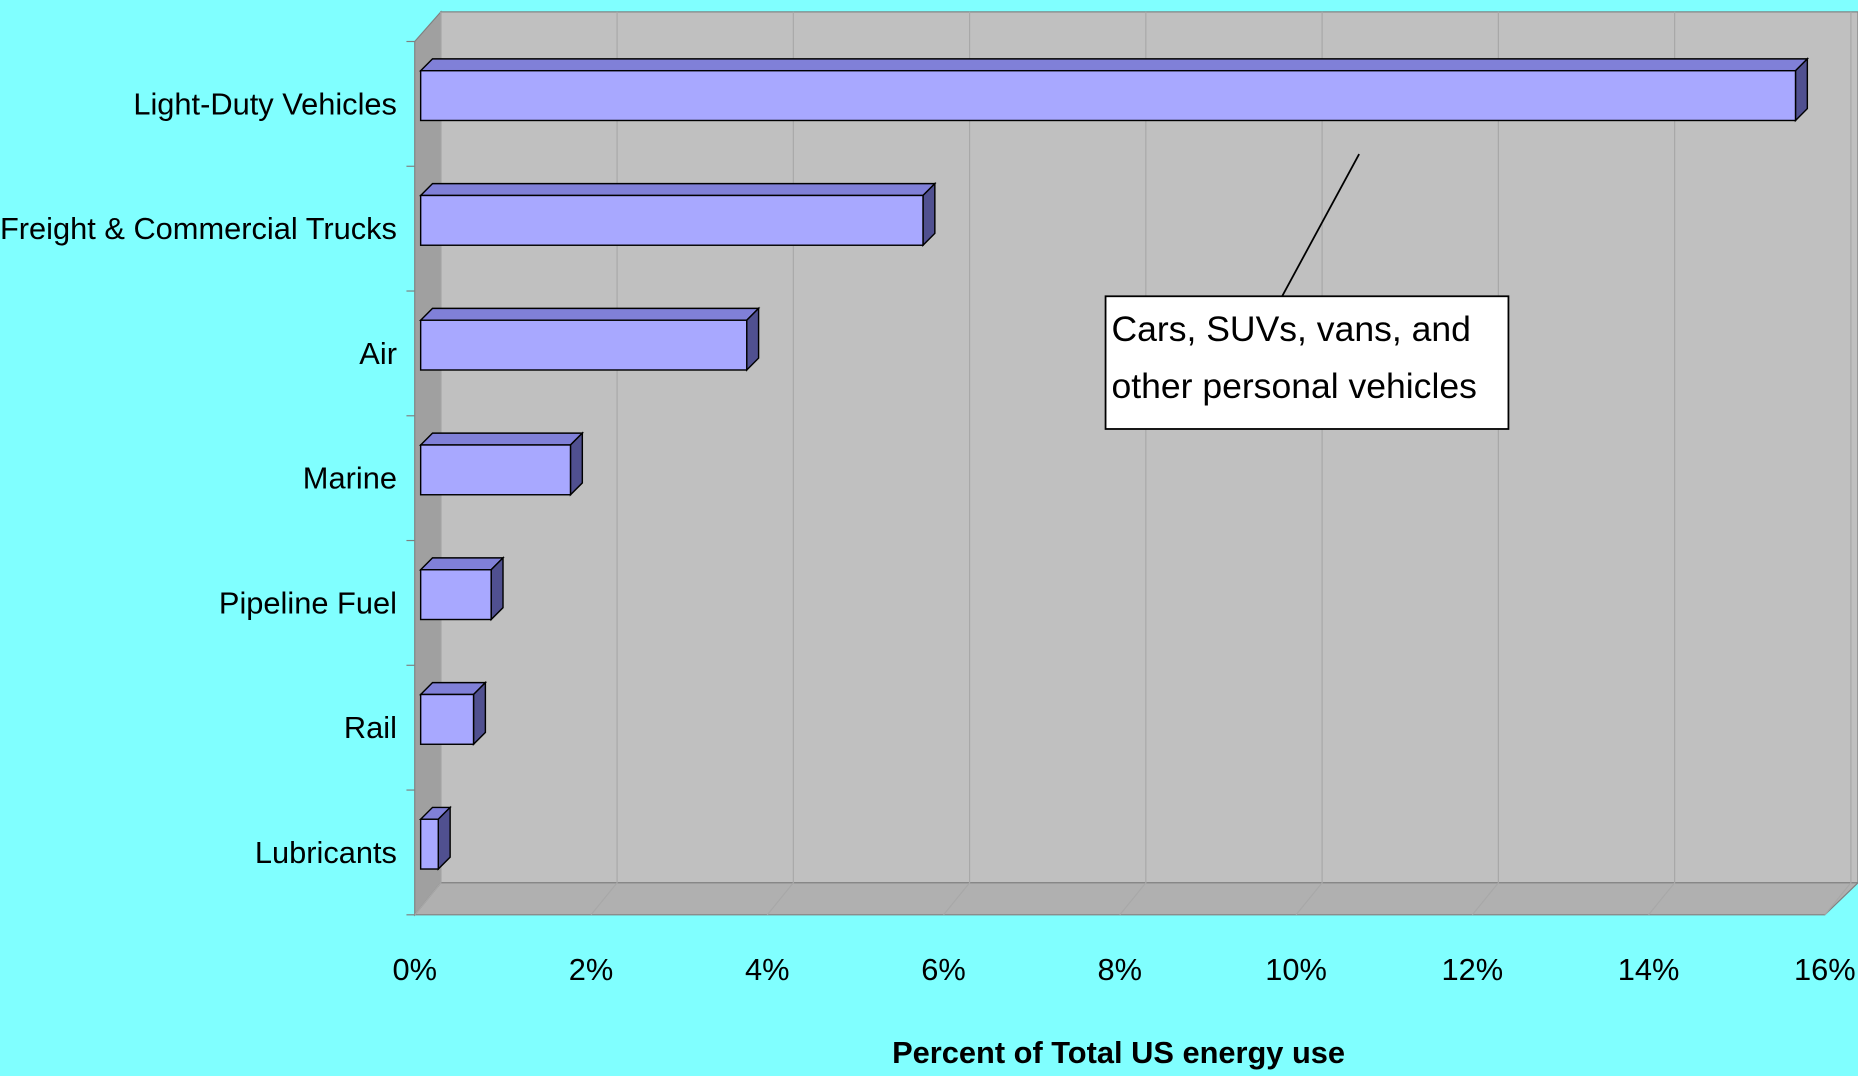 The height and width of the screenshot is (1076, 1858). What do you see at coordinates (1120, 969) in the screenshot?
I see `x-tick-label: 8%` at bounding box center [1120, 969].